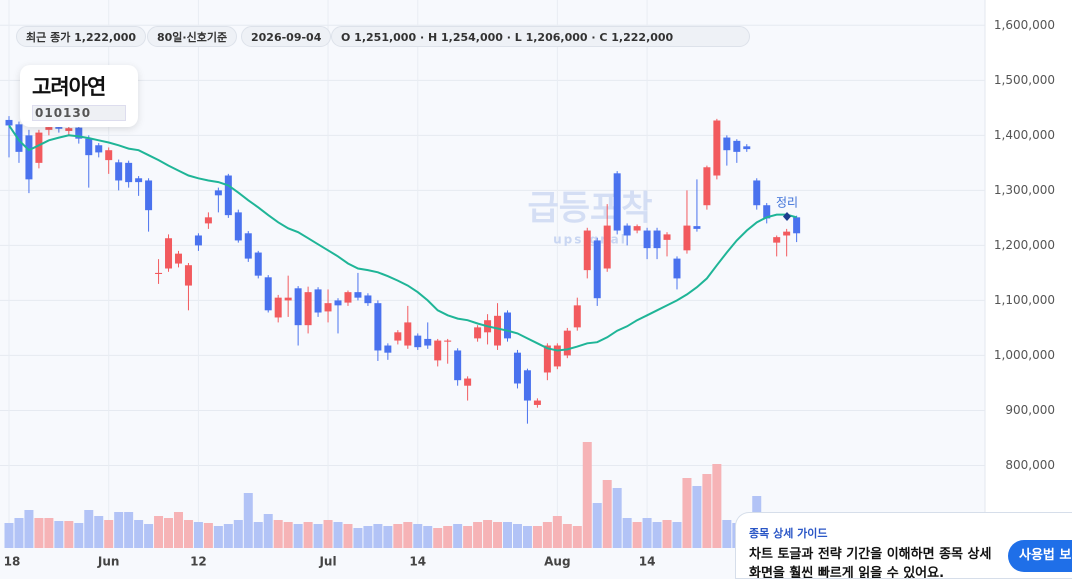  Describe the element at coordinates (589, 209) in the screenshot. I see `watermark-title: 급등포착` at that location.